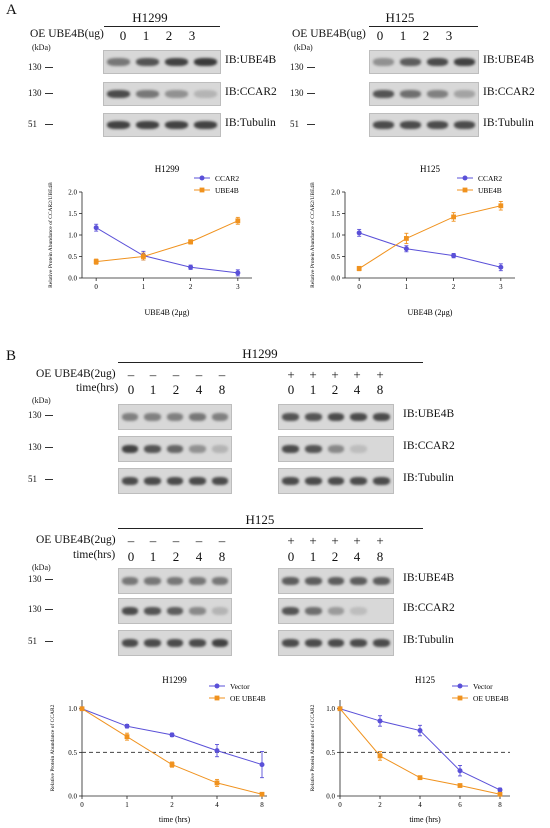 The width and height of the screenshot is (550, 828). What do you see at coordinates (32, 479) in the screenshot?
I see `mw-marker: 51` at bounding box center [32, 479].